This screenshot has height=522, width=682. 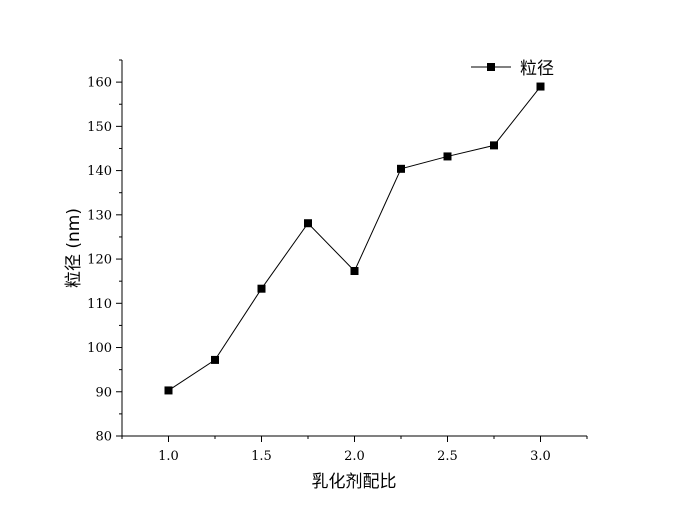 What do you see at coordinates (99, 171) in the screenshot?
I see `y-tick-label: 140` at bounding box center [99, 171].